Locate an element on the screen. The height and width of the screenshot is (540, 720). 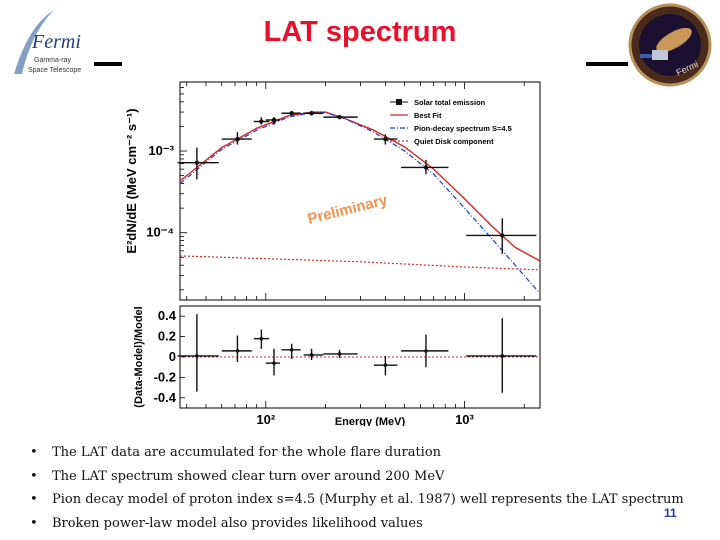
title-rule-right is located at coordinates (607, 64).